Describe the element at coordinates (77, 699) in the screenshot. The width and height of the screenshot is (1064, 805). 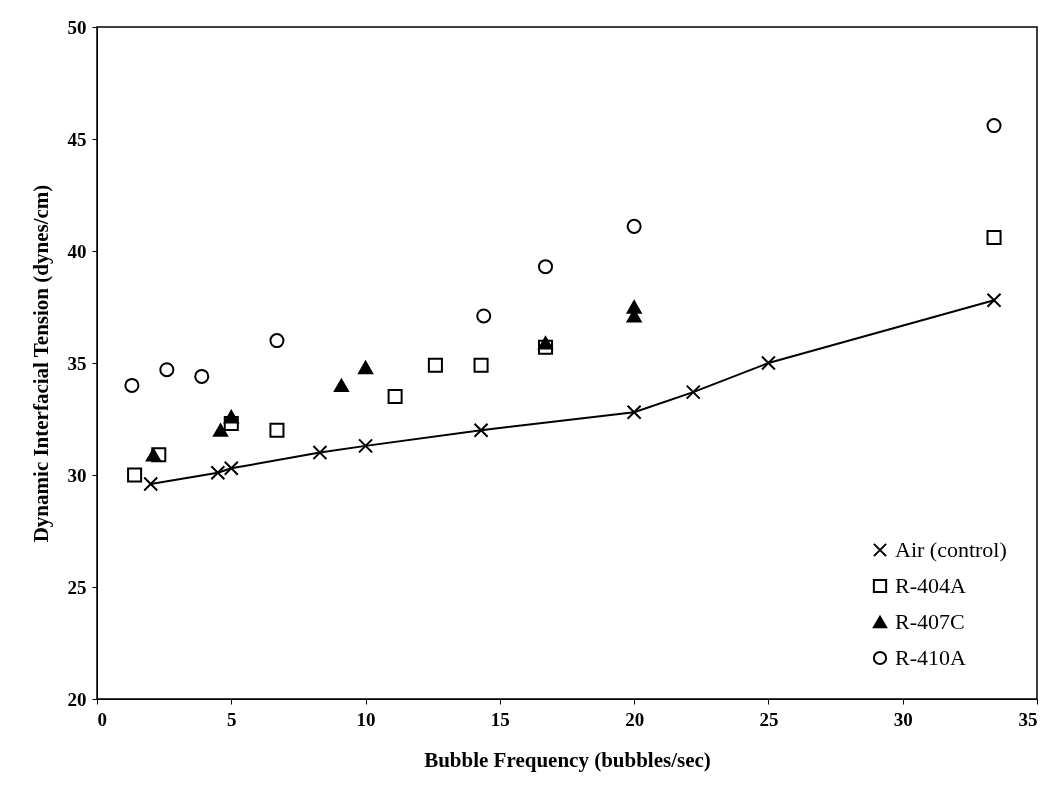
I see `y-tick-label: 20` at that location.